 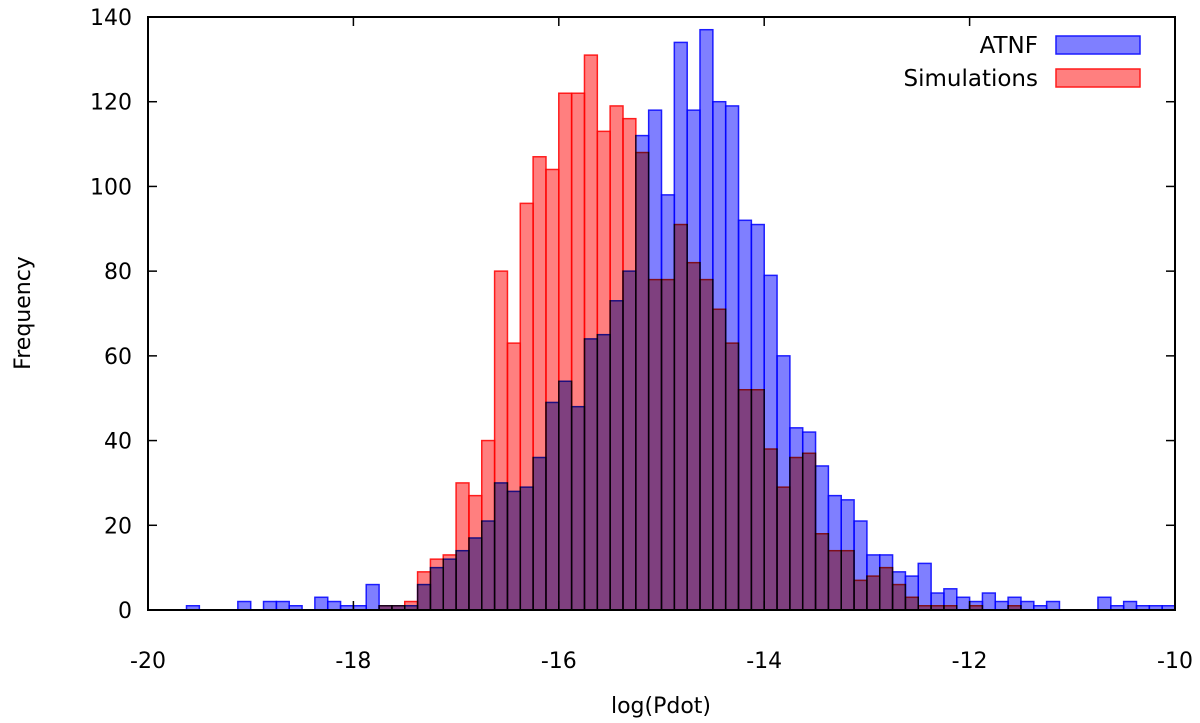 I want to click on x-tick-label: -12, so click(x=970, y=661).